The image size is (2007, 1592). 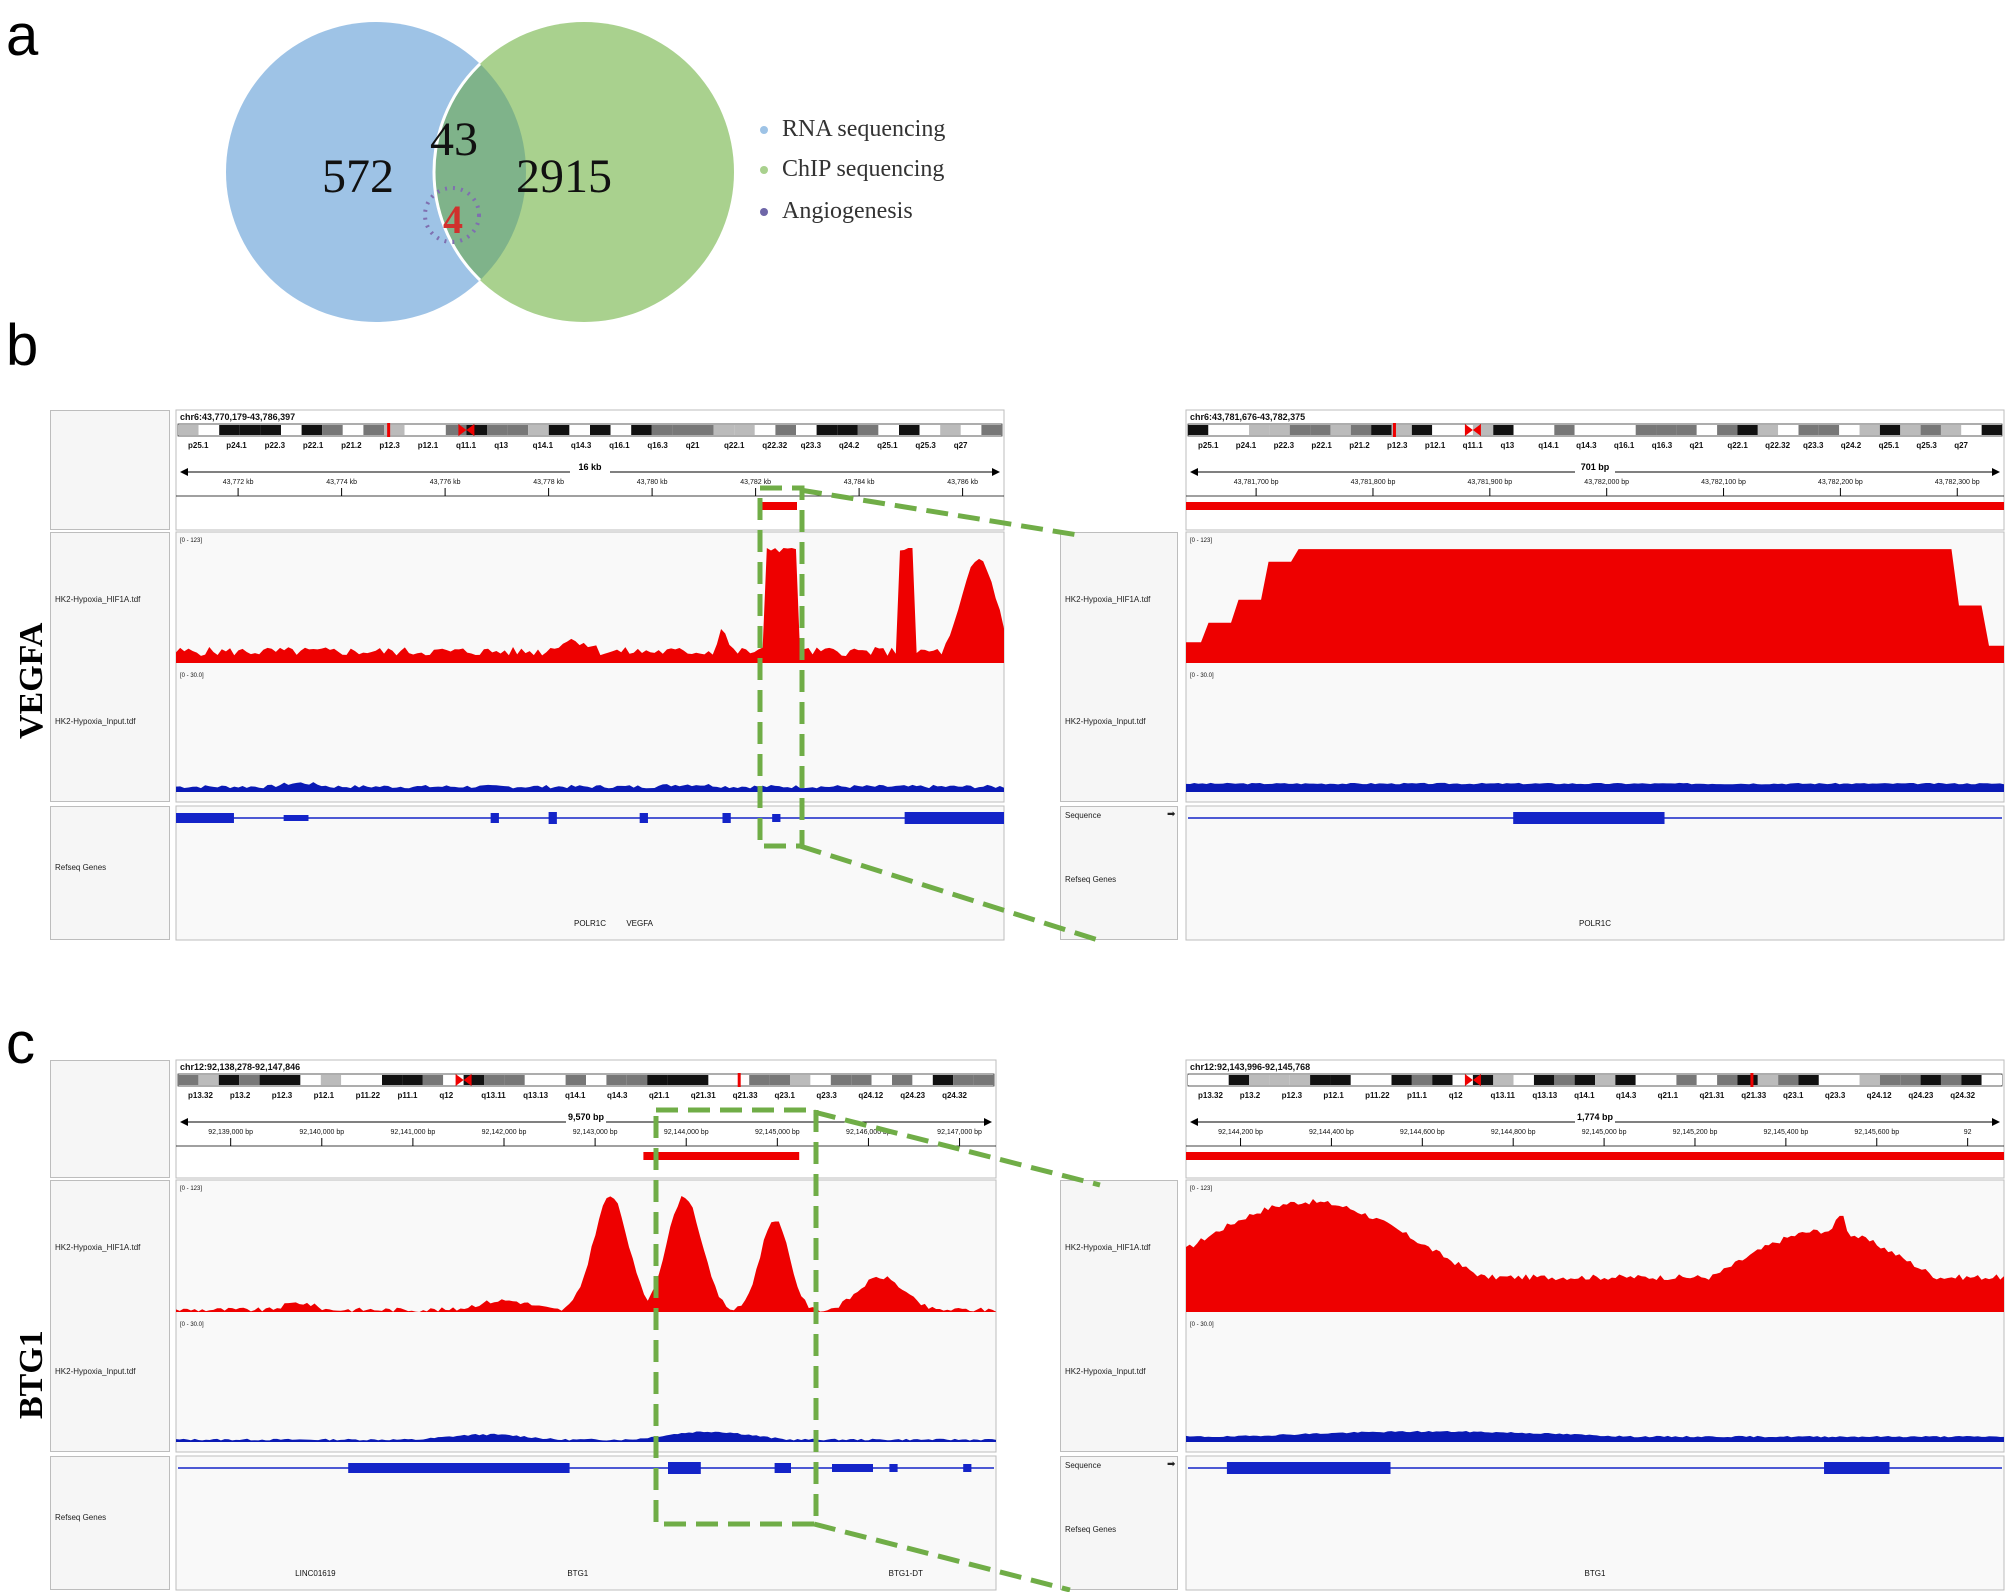 I want to click on band-label: p22.1, so click(x=1321, y=445).